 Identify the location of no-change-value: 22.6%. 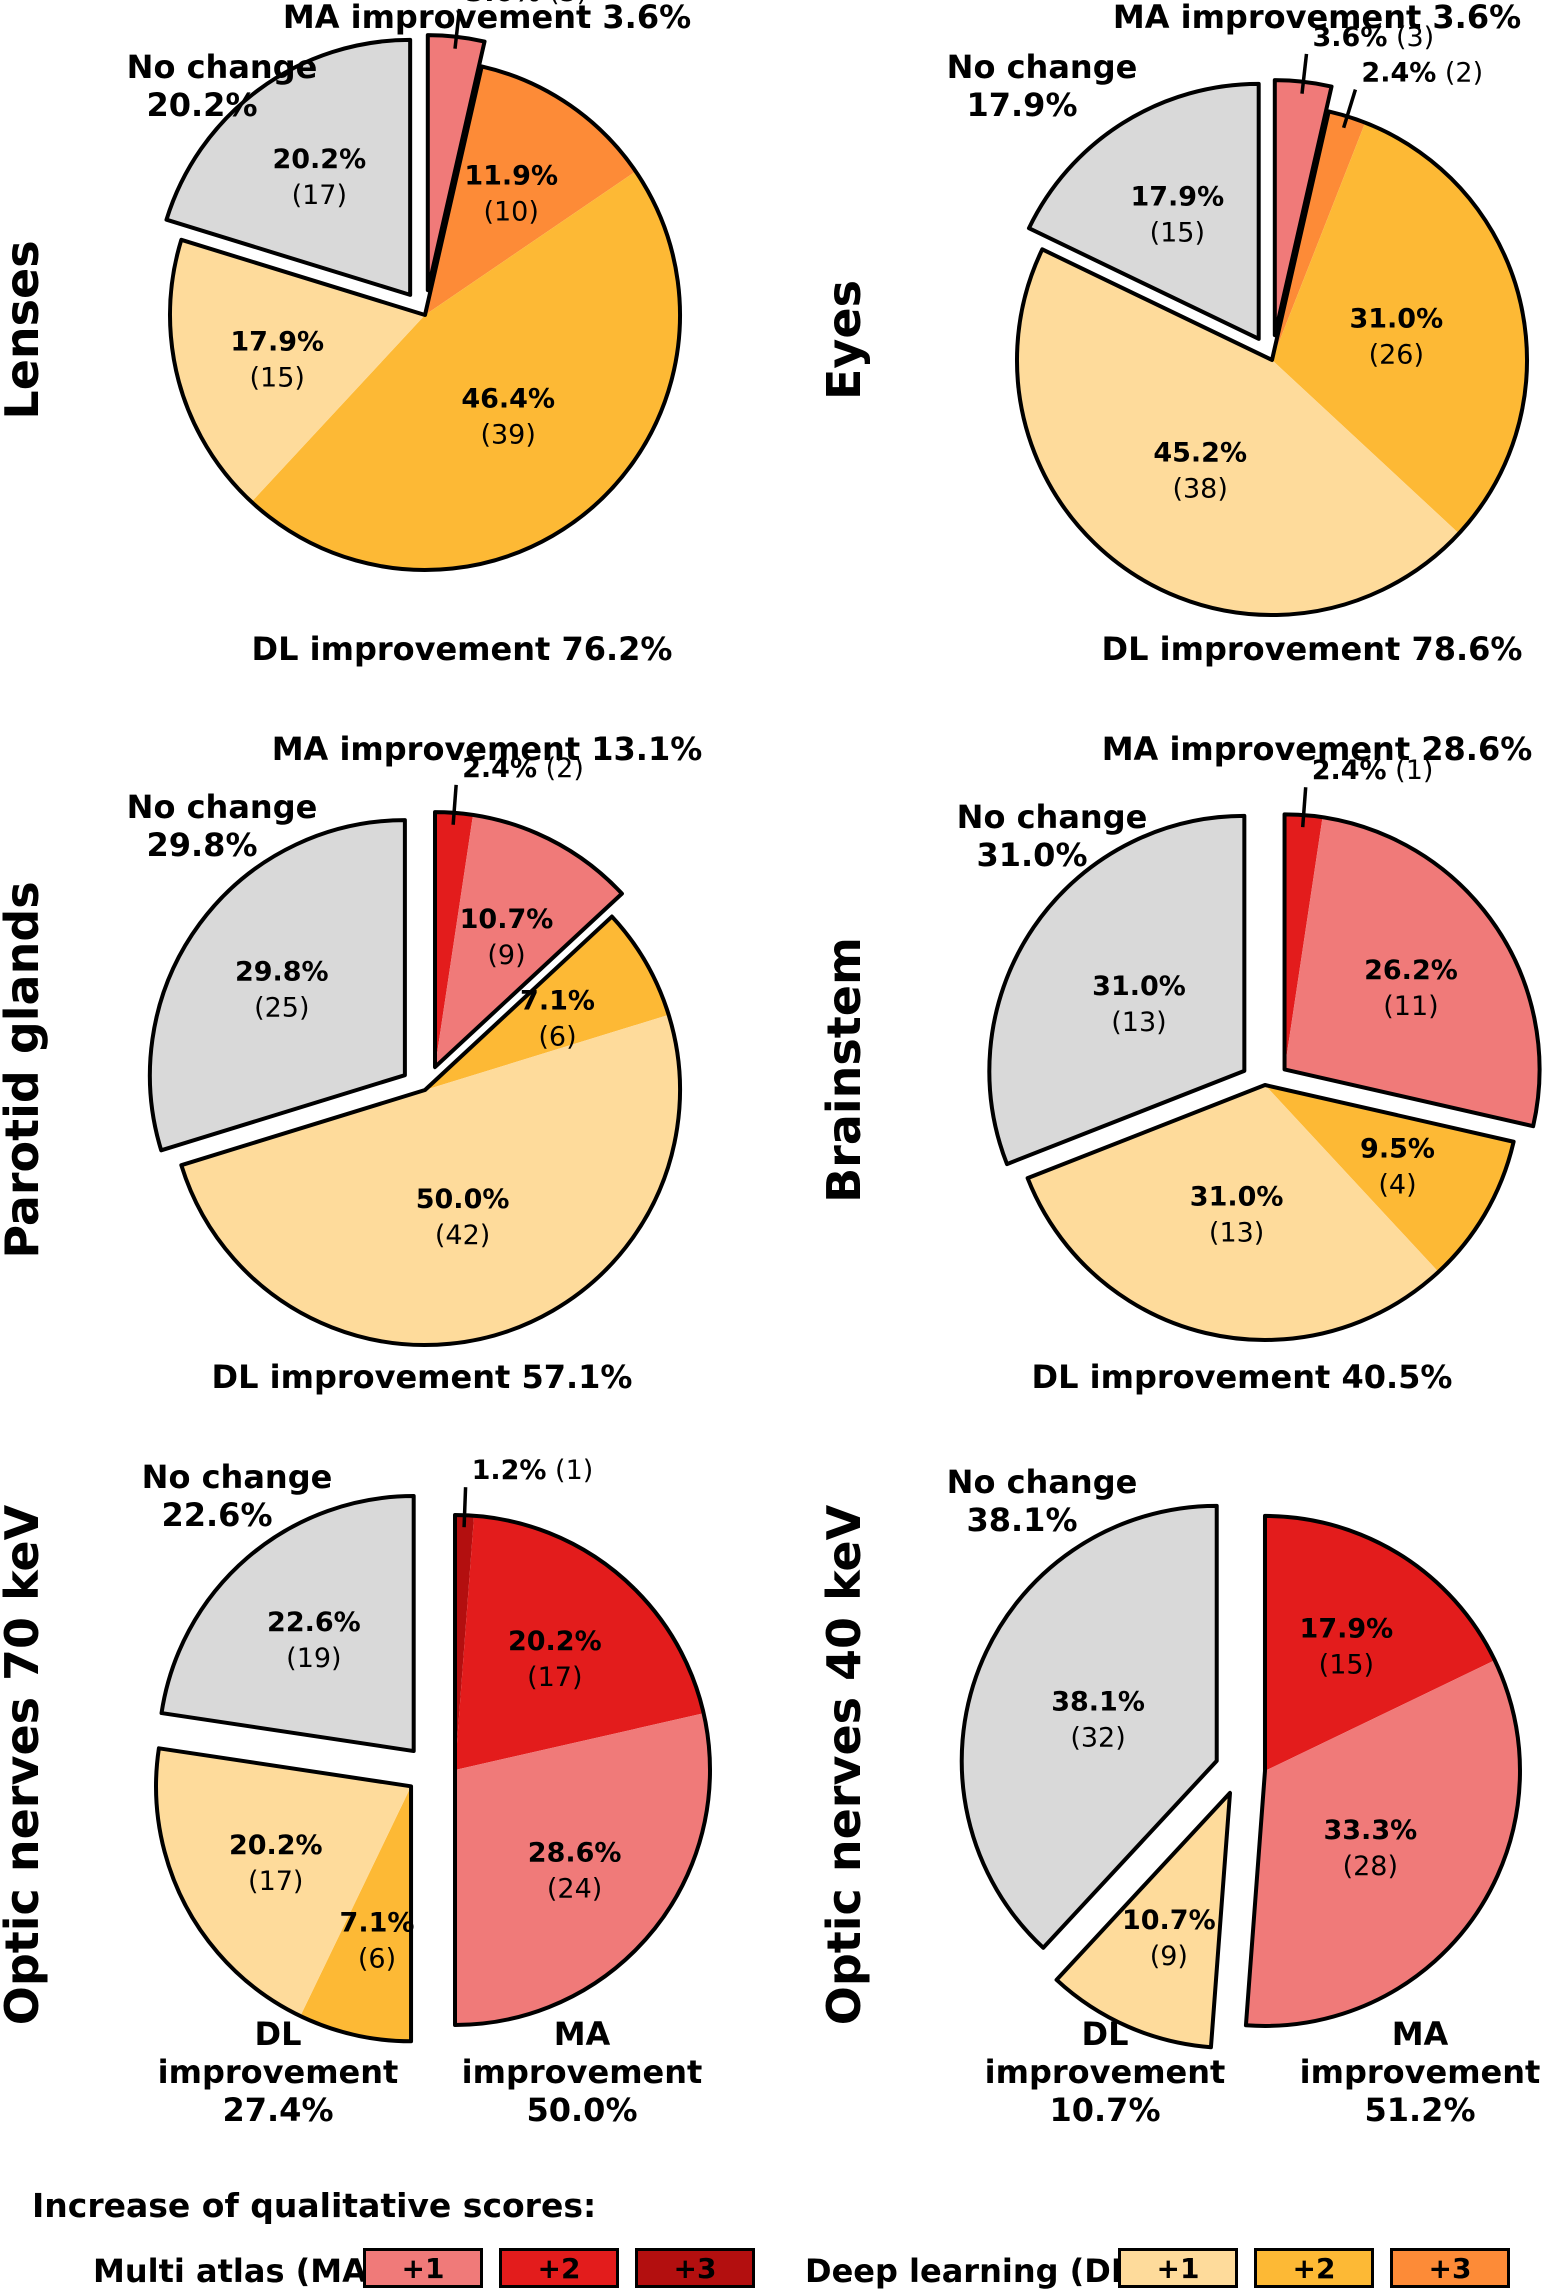
(216, 1515).